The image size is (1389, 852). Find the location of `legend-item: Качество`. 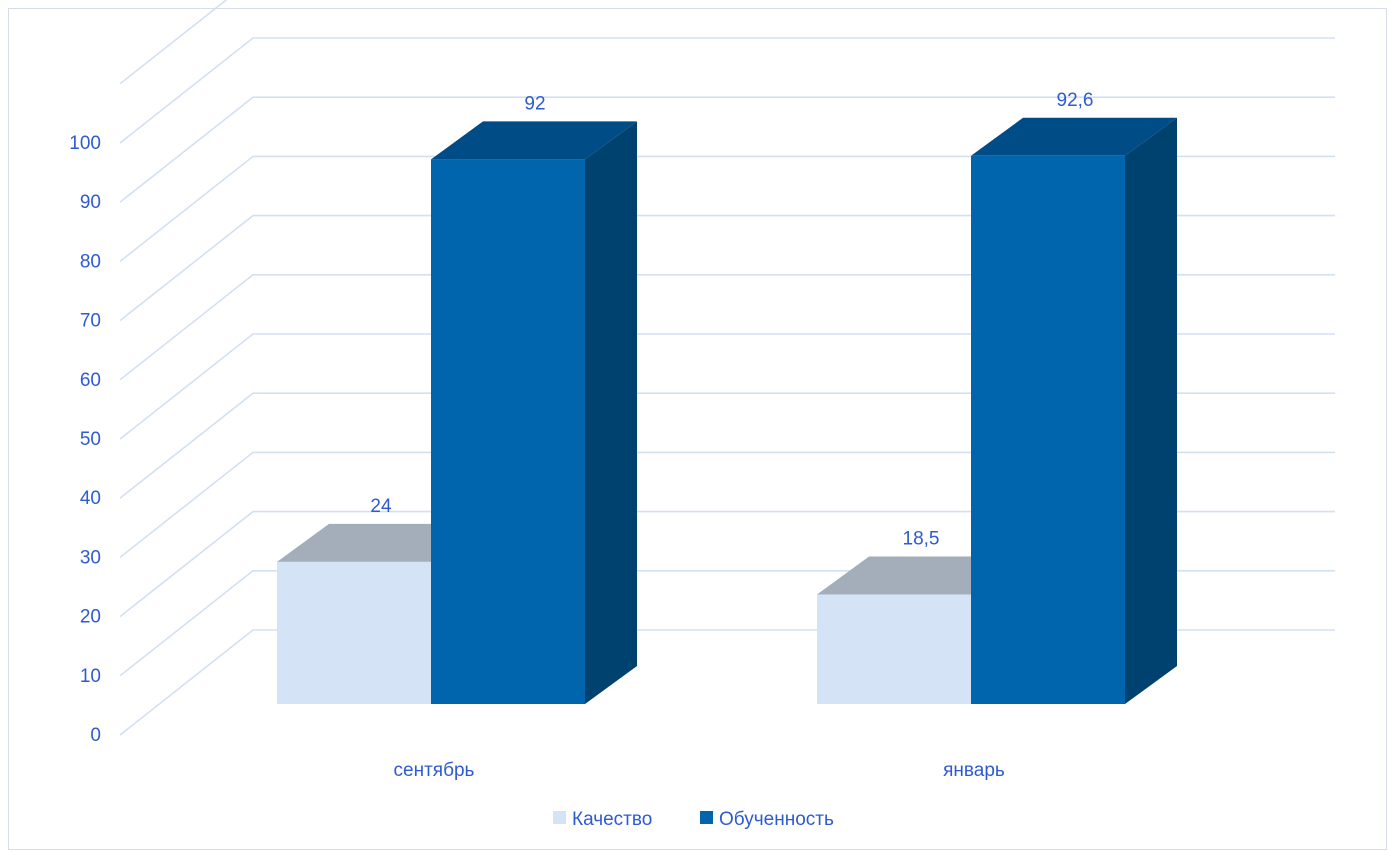

legend-item: Качество is located at coordinates (602, 819).